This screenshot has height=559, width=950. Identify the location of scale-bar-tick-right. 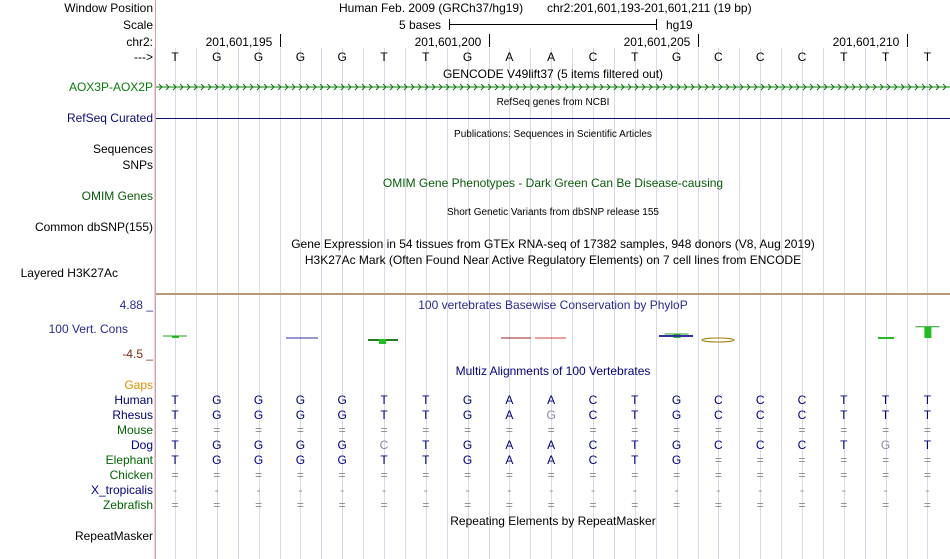
(656, 24).